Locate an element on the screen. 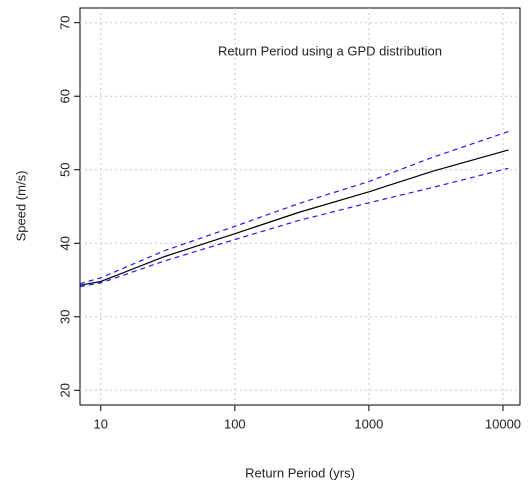  y-axis-label: Speed (m/s) is located at coordinates (20, 206).